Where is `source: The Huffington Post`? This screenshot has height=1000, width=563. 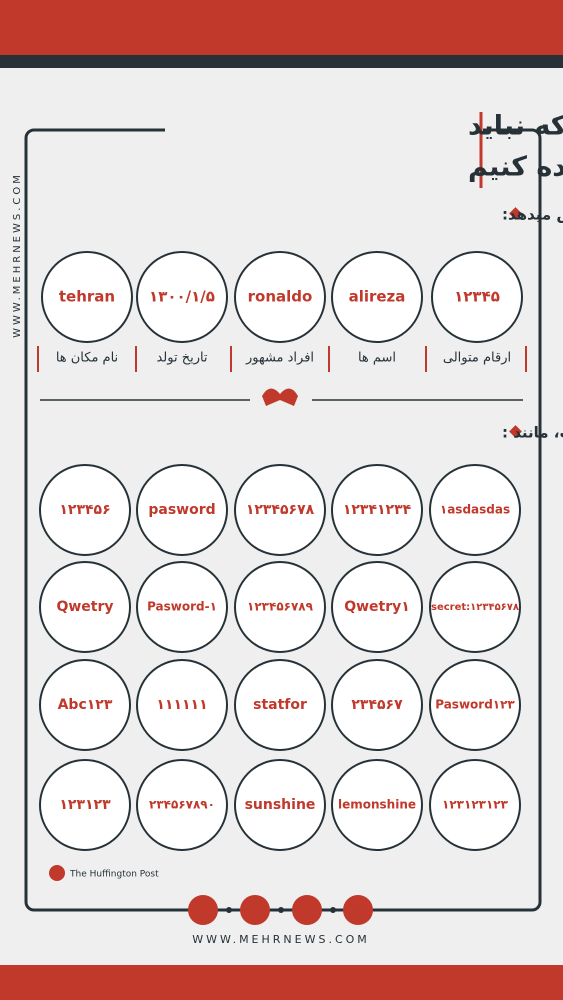
source: The Huffington Post is located at coordinates (104, 873).